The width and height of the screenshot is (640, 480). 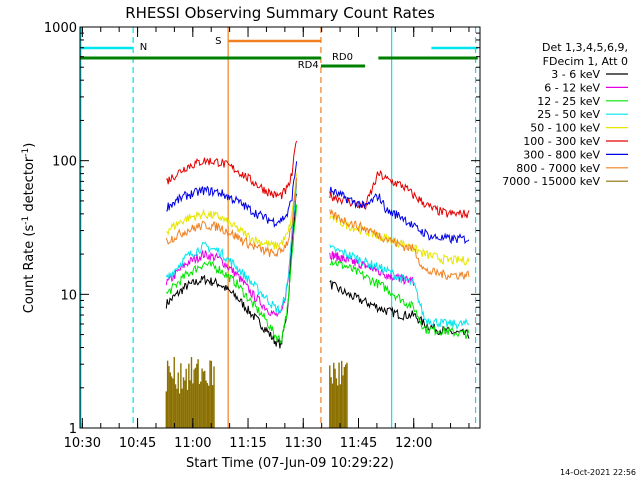 I want to click on annotation-label-n: N, so click(x=143, y=47).